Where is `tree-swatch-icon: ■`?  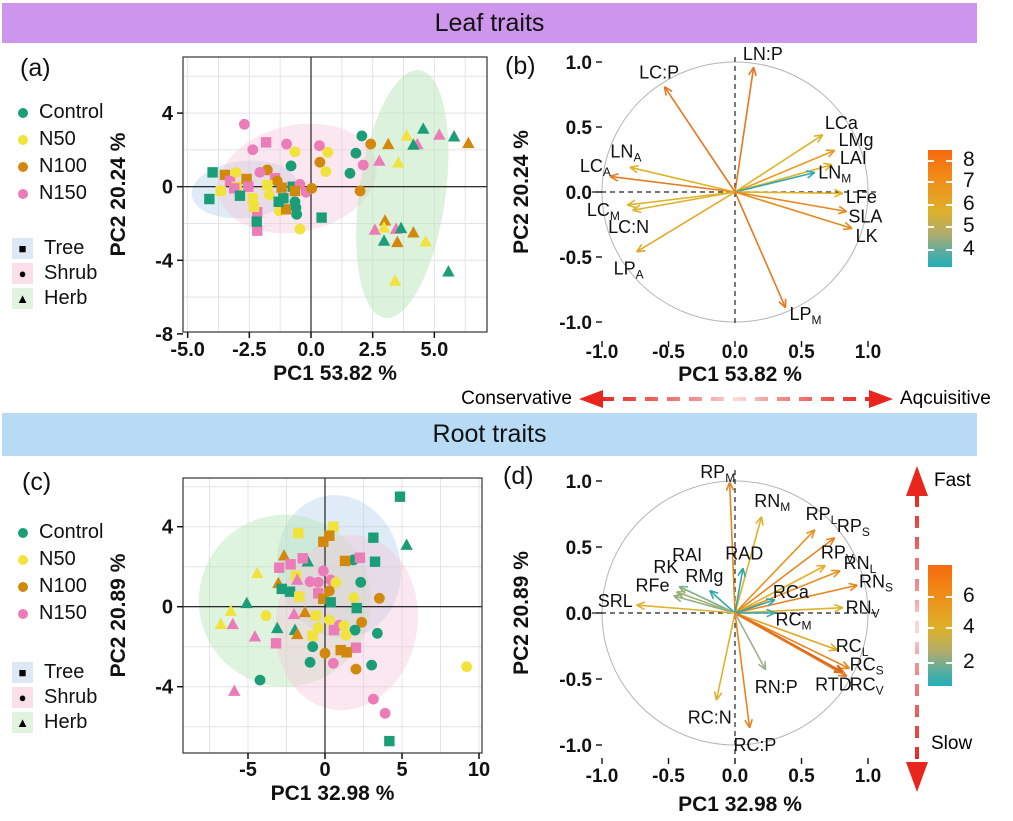
tree-swatch-icon: ■ is located at coordinates (22, 248).